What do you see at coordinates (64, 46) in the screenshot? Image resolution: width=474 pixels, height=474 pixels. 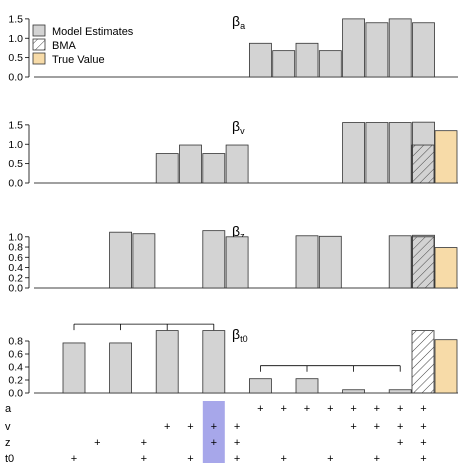 I see `legend-label-bma: BMA` at bounding box center [64, 46].